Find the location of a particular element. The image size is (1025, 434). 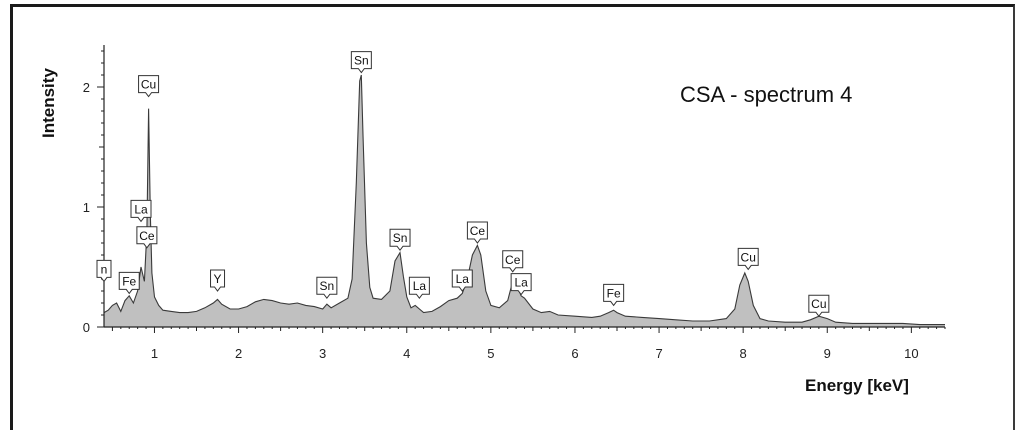

x-tick-label: 4 is located at coordinates (406, 353).